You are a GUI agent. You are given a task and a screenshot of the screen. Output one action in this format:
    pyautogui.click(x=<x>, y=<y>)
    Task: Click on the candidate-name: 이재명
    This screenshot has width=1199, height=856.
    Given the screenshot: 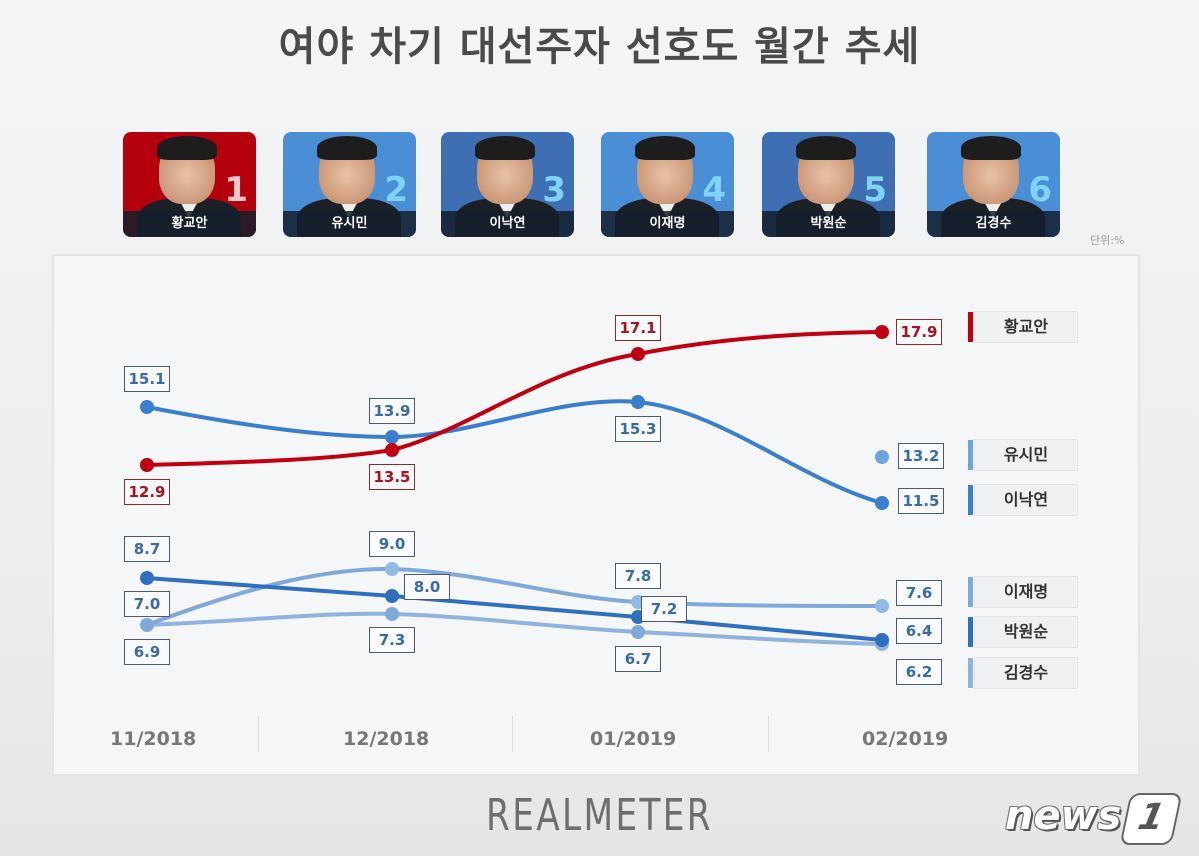 What is the action you would take?
    pyautogui.click(x=667, y=224)
    